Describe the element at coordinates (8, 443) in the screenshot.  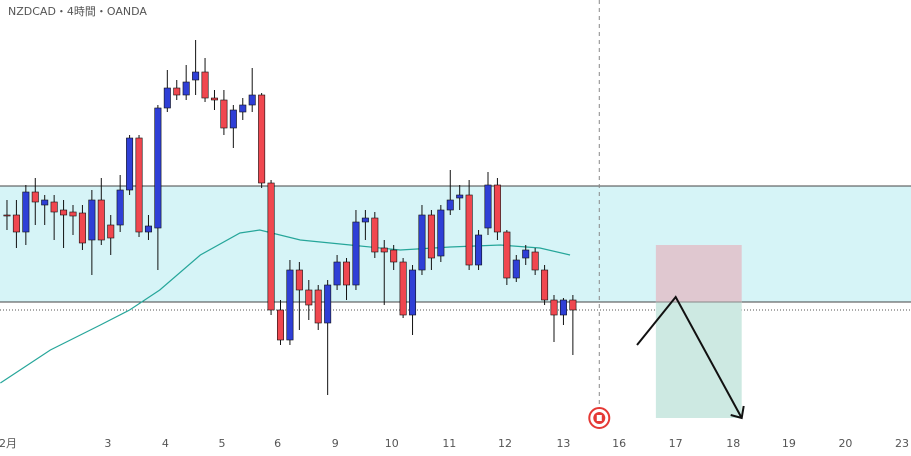
I see `x-tick-label: 2月` at that location.